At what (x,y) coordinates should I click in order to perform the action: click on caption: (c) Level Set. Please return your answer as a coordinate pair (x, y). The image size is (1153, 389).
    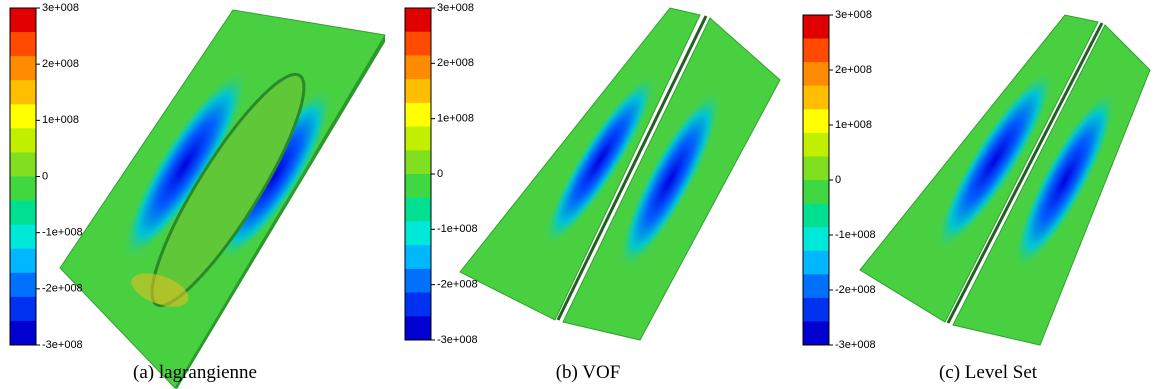
    Looking at the image, I should click on (988, 372).